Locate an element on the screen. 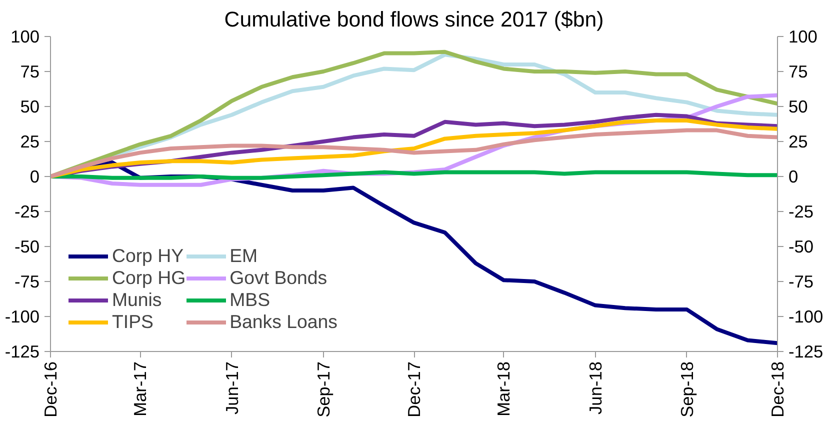  x-tick-label: Mar-18 is located at coordinates (504, 388).